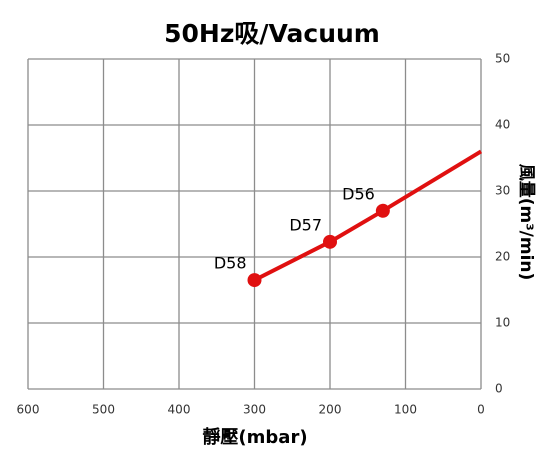 The height and width of the screenshot is (461, 550). What do you see at coordinates (502, 59) in the screenshot?
I see `y-tick-label: 50` at bounding box center [502, 59].